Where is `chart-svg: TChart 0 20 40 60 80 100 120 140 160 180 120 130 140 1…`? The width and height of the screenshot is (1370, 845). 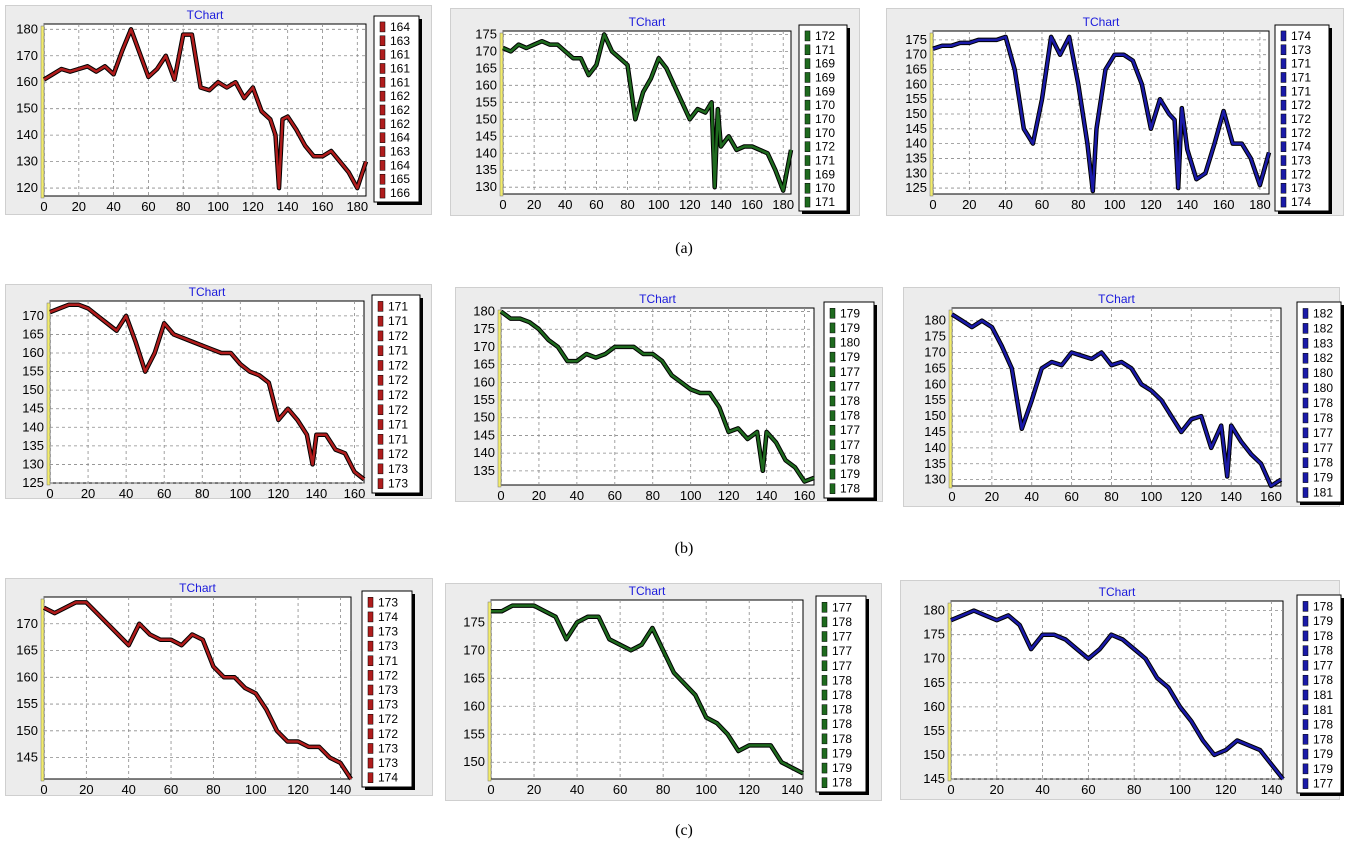 chart-svg: TChart 0 20 40 60 80 100 120 140 160 180 120 130 140 1… is located at coordinates (219, 111).